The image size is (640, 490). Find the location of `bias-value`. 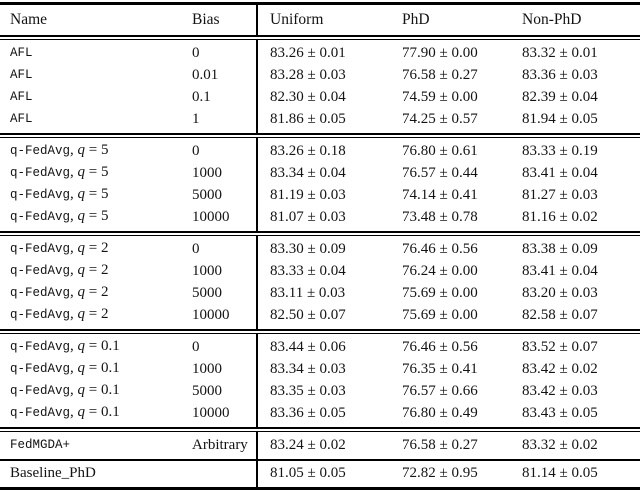

bias-value is located at coordinates (219, 474).